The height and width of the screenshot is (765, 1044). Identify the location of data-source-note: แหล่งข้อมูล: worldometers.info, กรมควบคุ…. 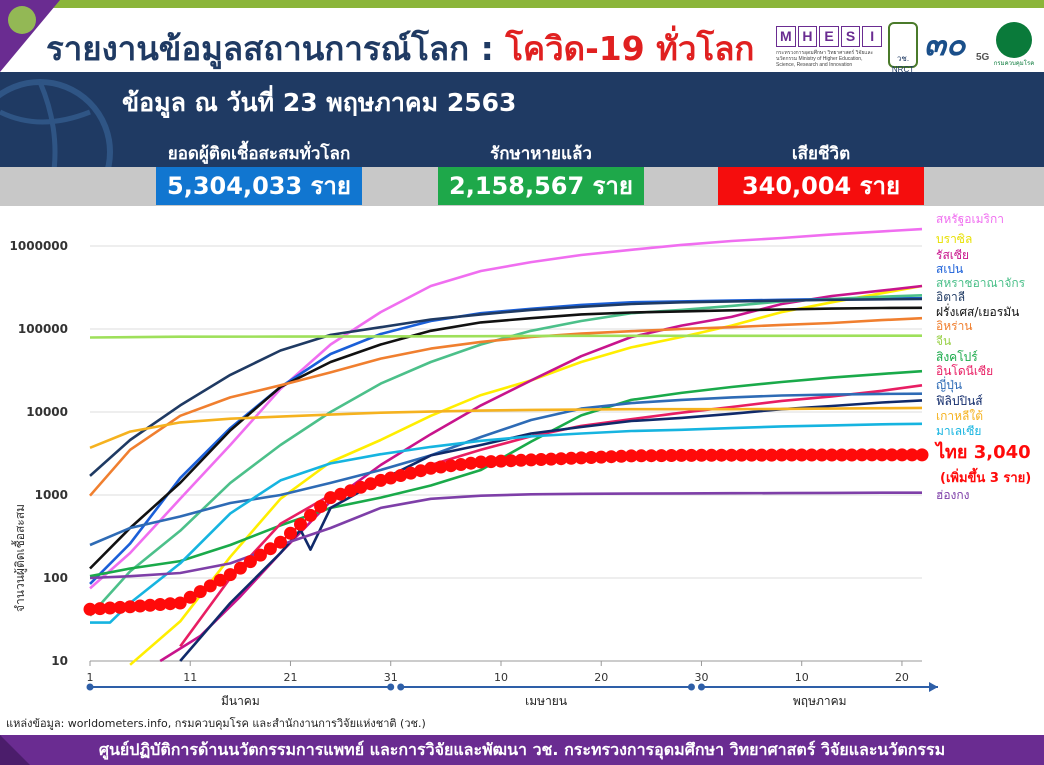
(216, 723).